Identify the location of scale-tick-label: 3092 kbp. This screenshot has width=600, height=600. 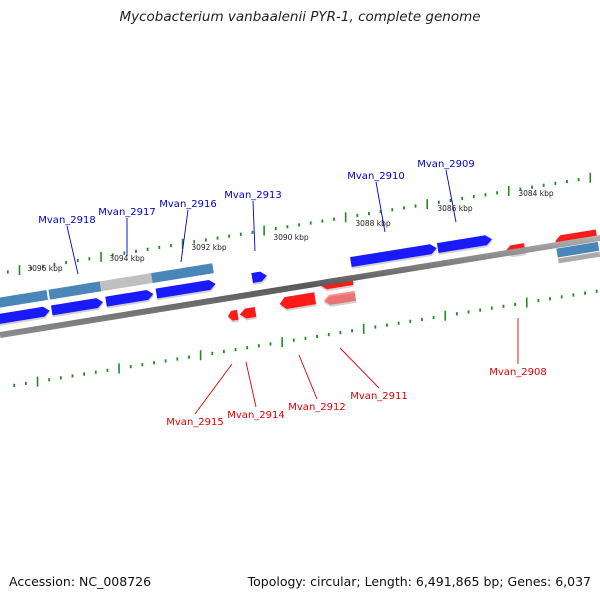
(209, 247).